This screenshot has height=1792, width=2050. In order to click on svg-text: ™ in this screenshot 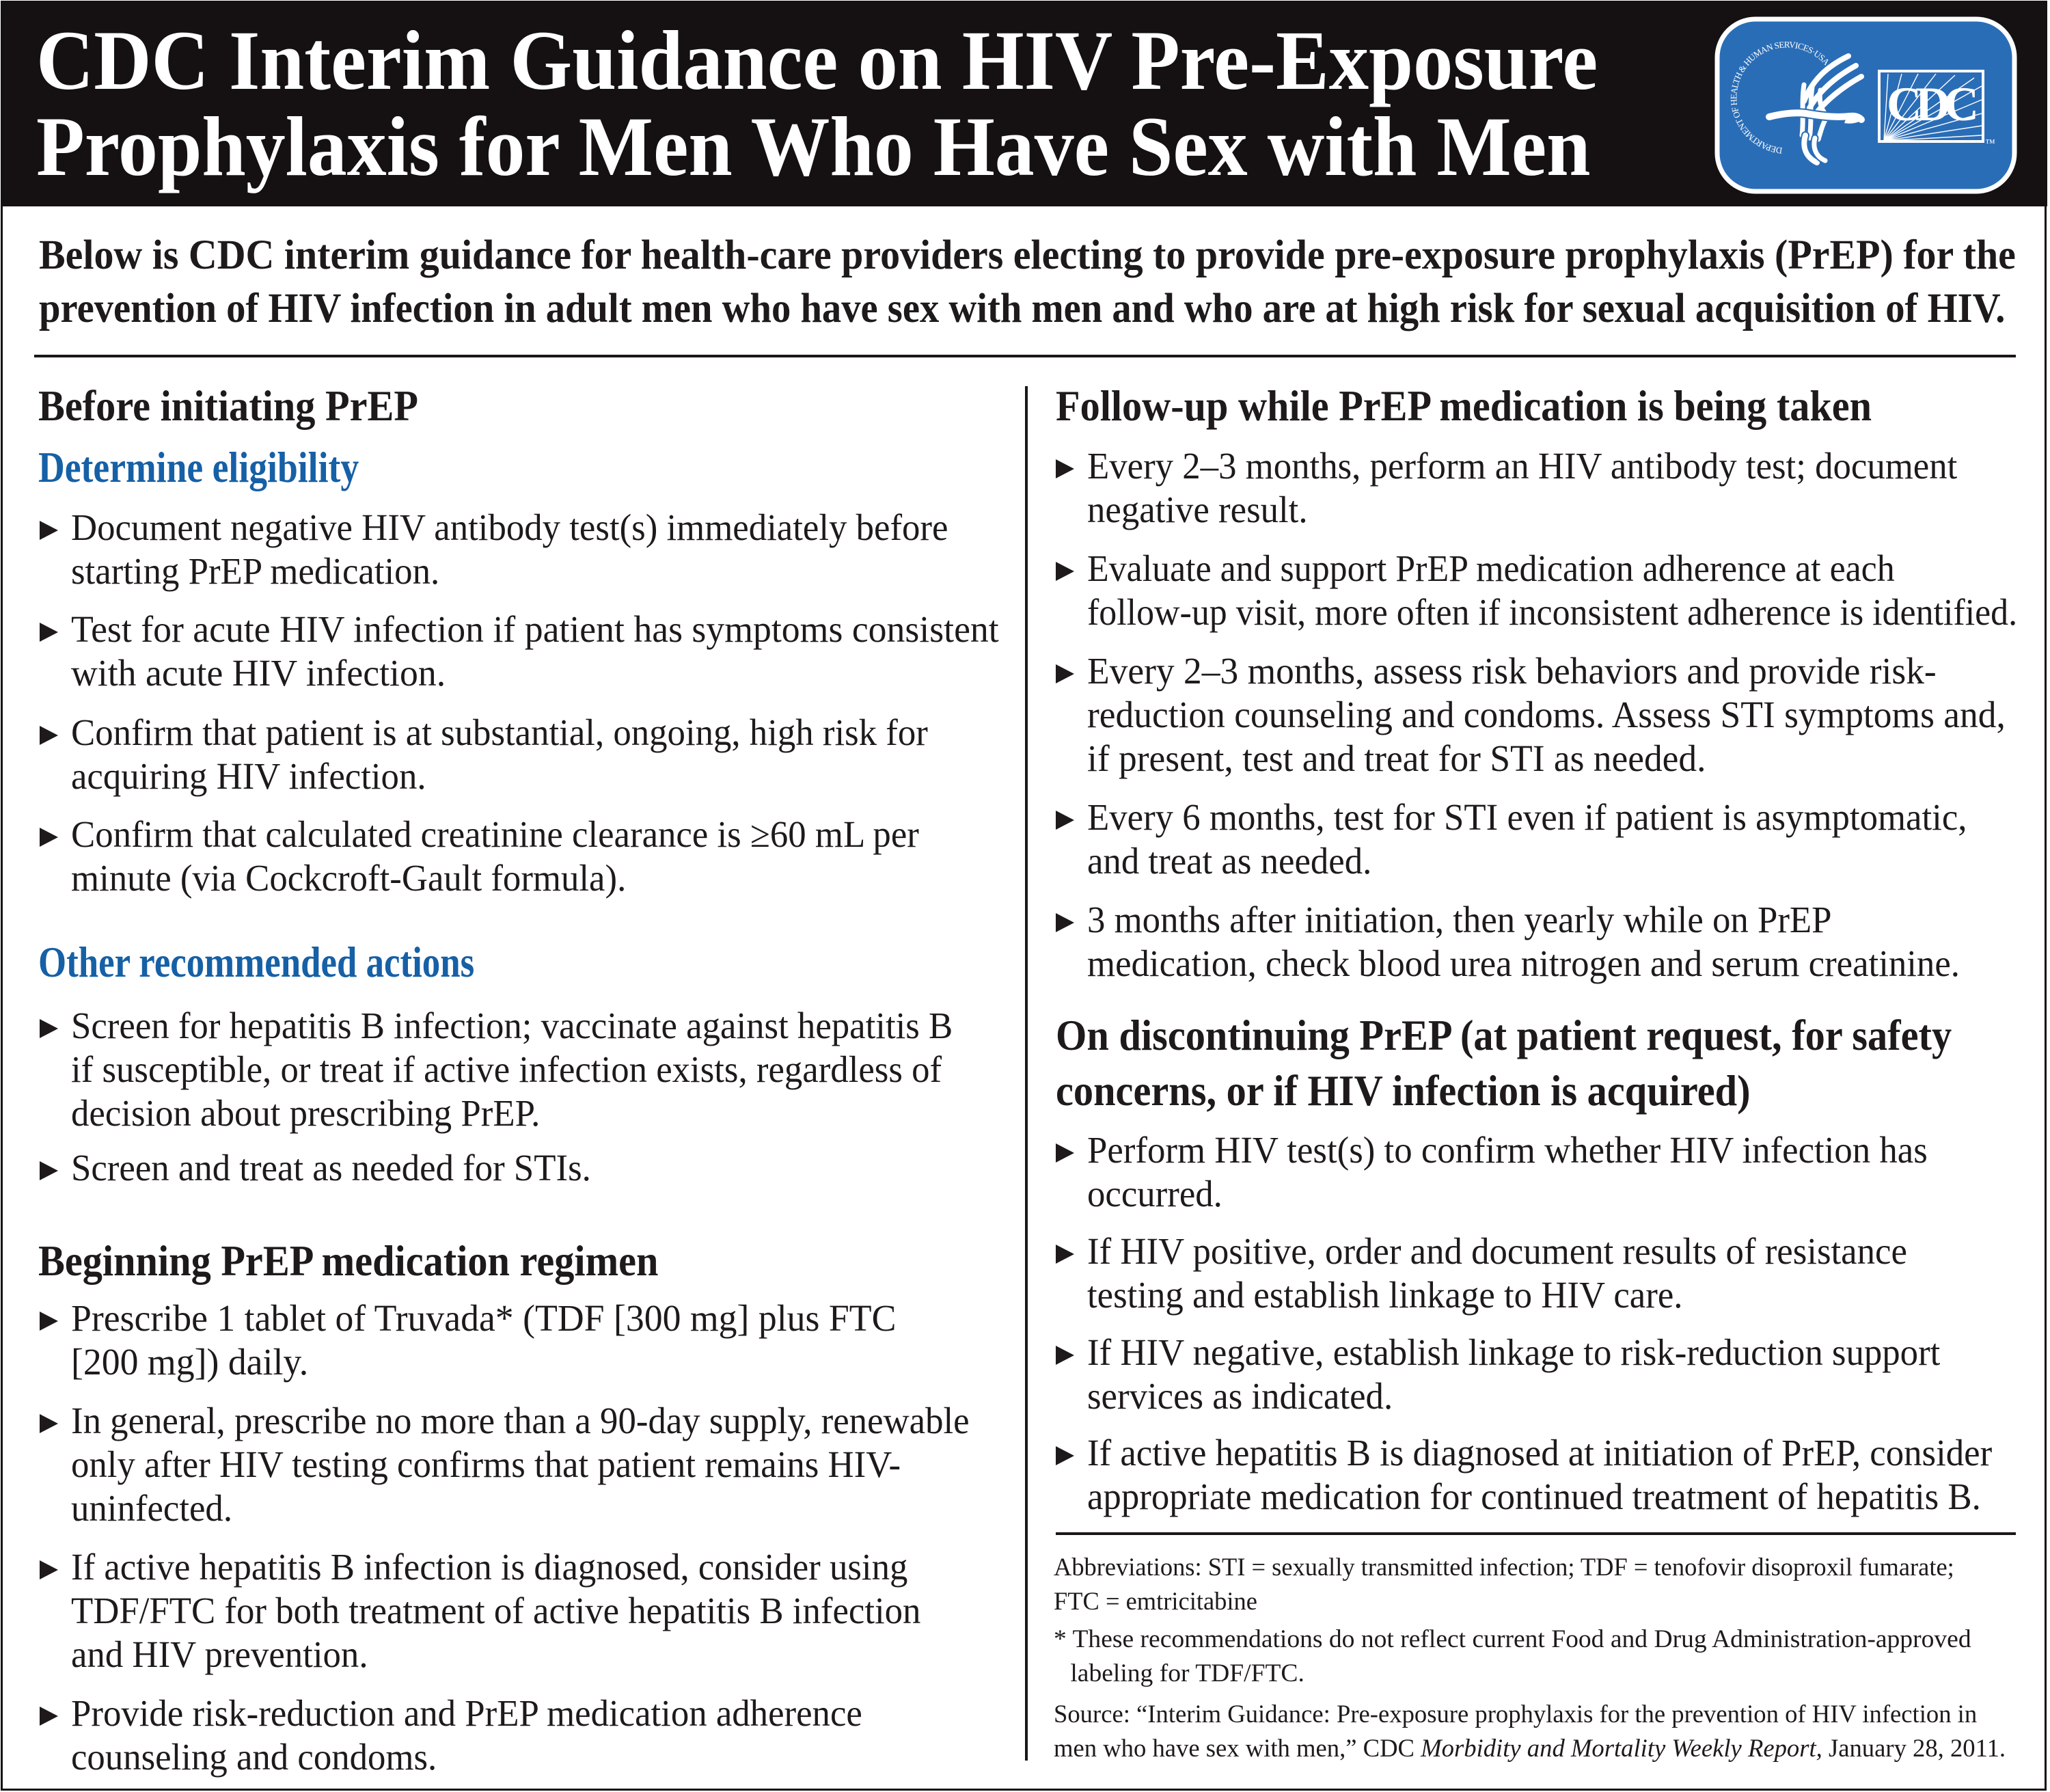, I will do `click(1990, 143)`.